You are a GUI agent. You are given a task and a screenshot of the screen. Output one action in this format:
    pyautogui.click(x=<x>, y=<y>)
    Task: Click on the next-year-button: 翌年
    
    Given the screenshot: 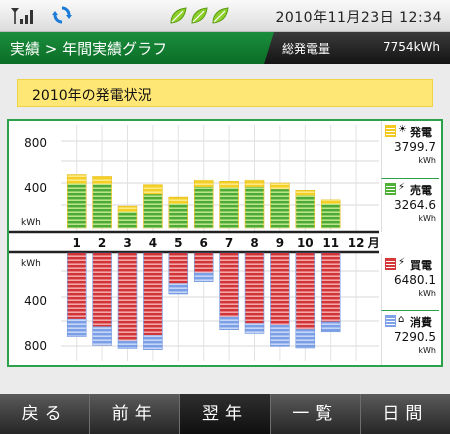 What is the action you would take?
    pyautogui.click(x=225, y=414)
    